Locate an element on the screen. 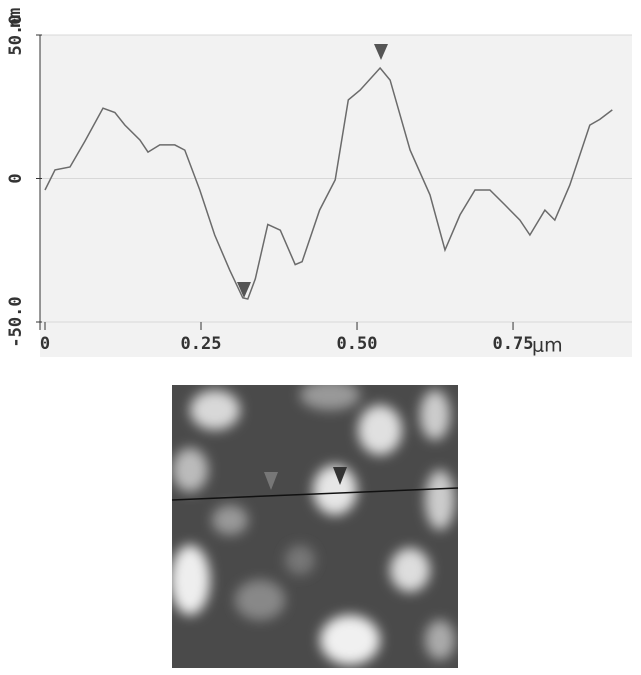 Image resolution: width=641 pixels, height=675 pixels. x-unit: μm is located at coordinates (547, 346).